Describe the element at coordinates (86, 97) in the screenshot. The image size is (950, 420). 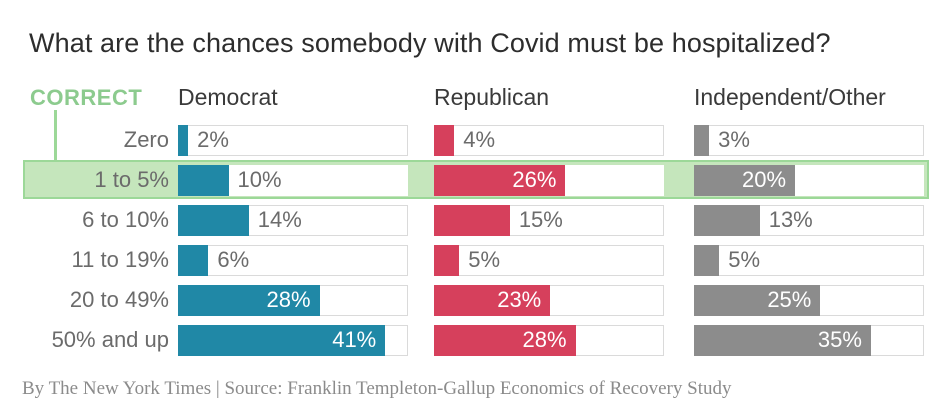
I see `correct-label: CORRECT` at that location.